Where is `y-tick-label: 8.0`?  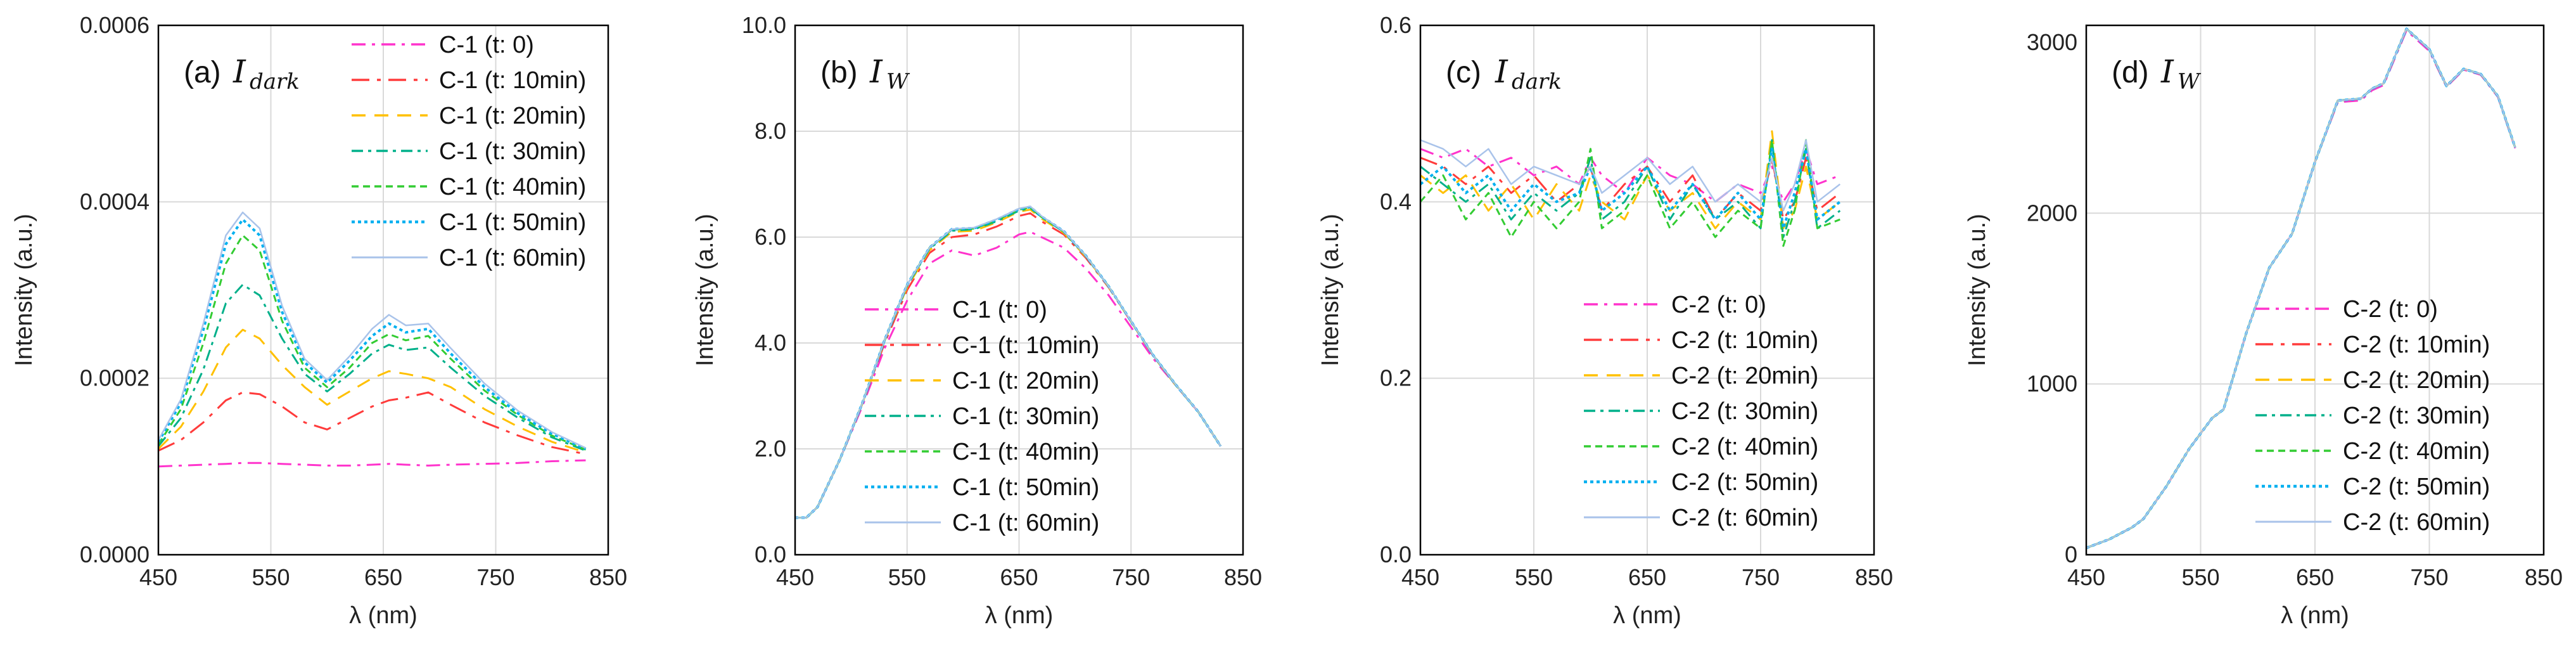 y-tick-label: 8.0 is located at coordinates (770, 131).